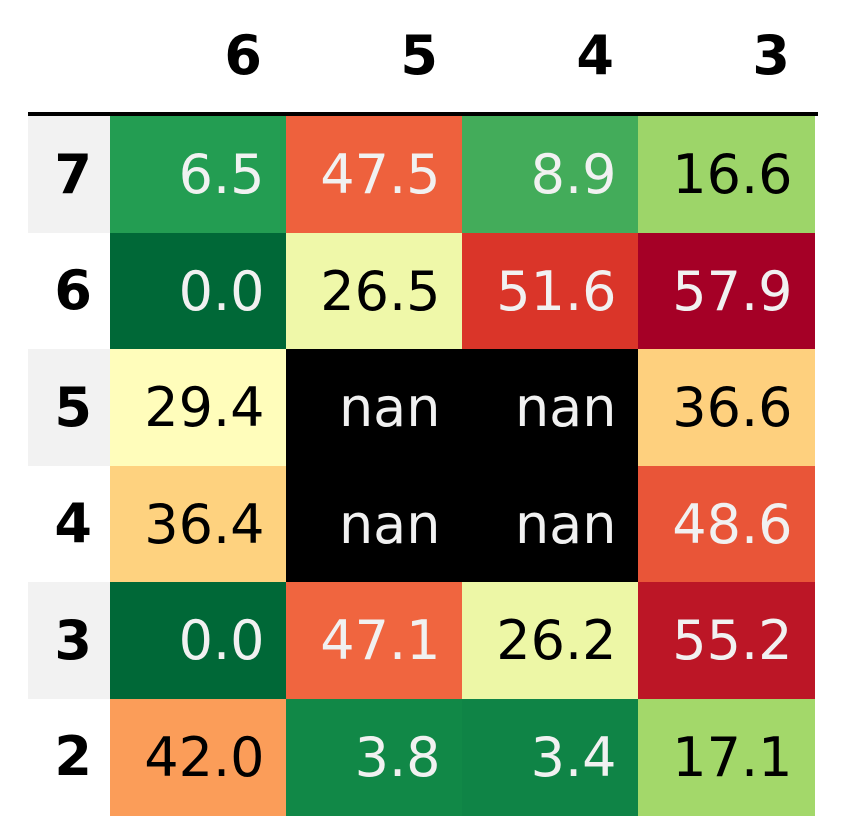 This screenshot has width=844, height=816. I want to click on heatmap-cell: 51.6, so click(550, 291).